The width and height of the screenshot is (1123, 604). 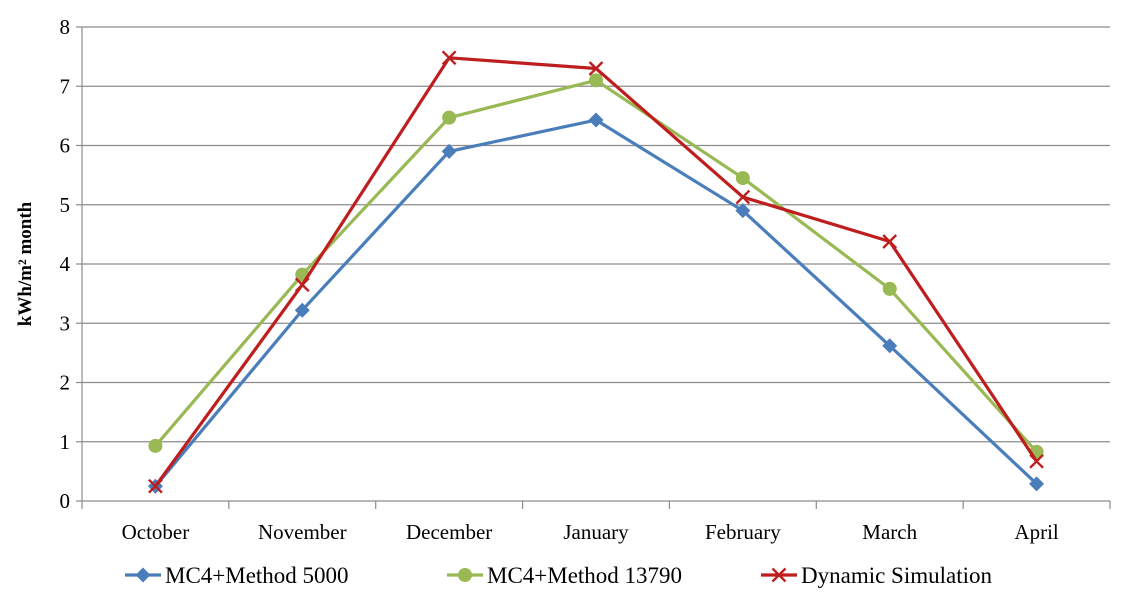 What do you see at coordinates (65, 27) in the screenshot?
I see `y-tick-label: 8` at bounding box center [65, 27].